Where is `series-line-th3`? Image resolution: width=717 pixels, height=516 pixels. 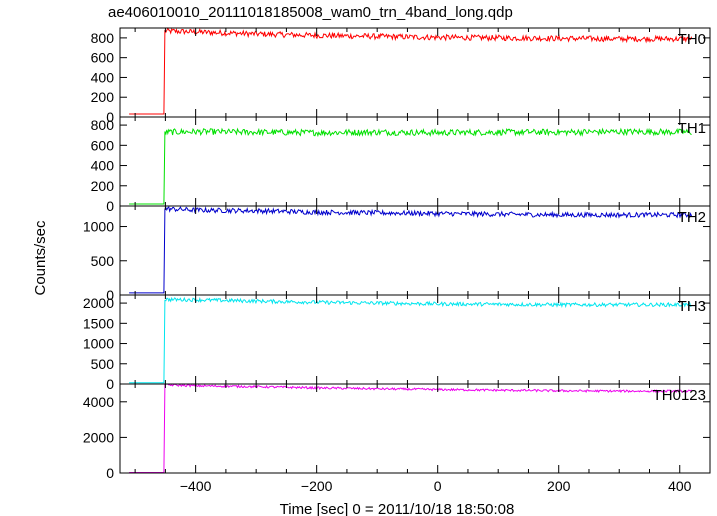 series-line-th3 is located at coordinates (410, 340).